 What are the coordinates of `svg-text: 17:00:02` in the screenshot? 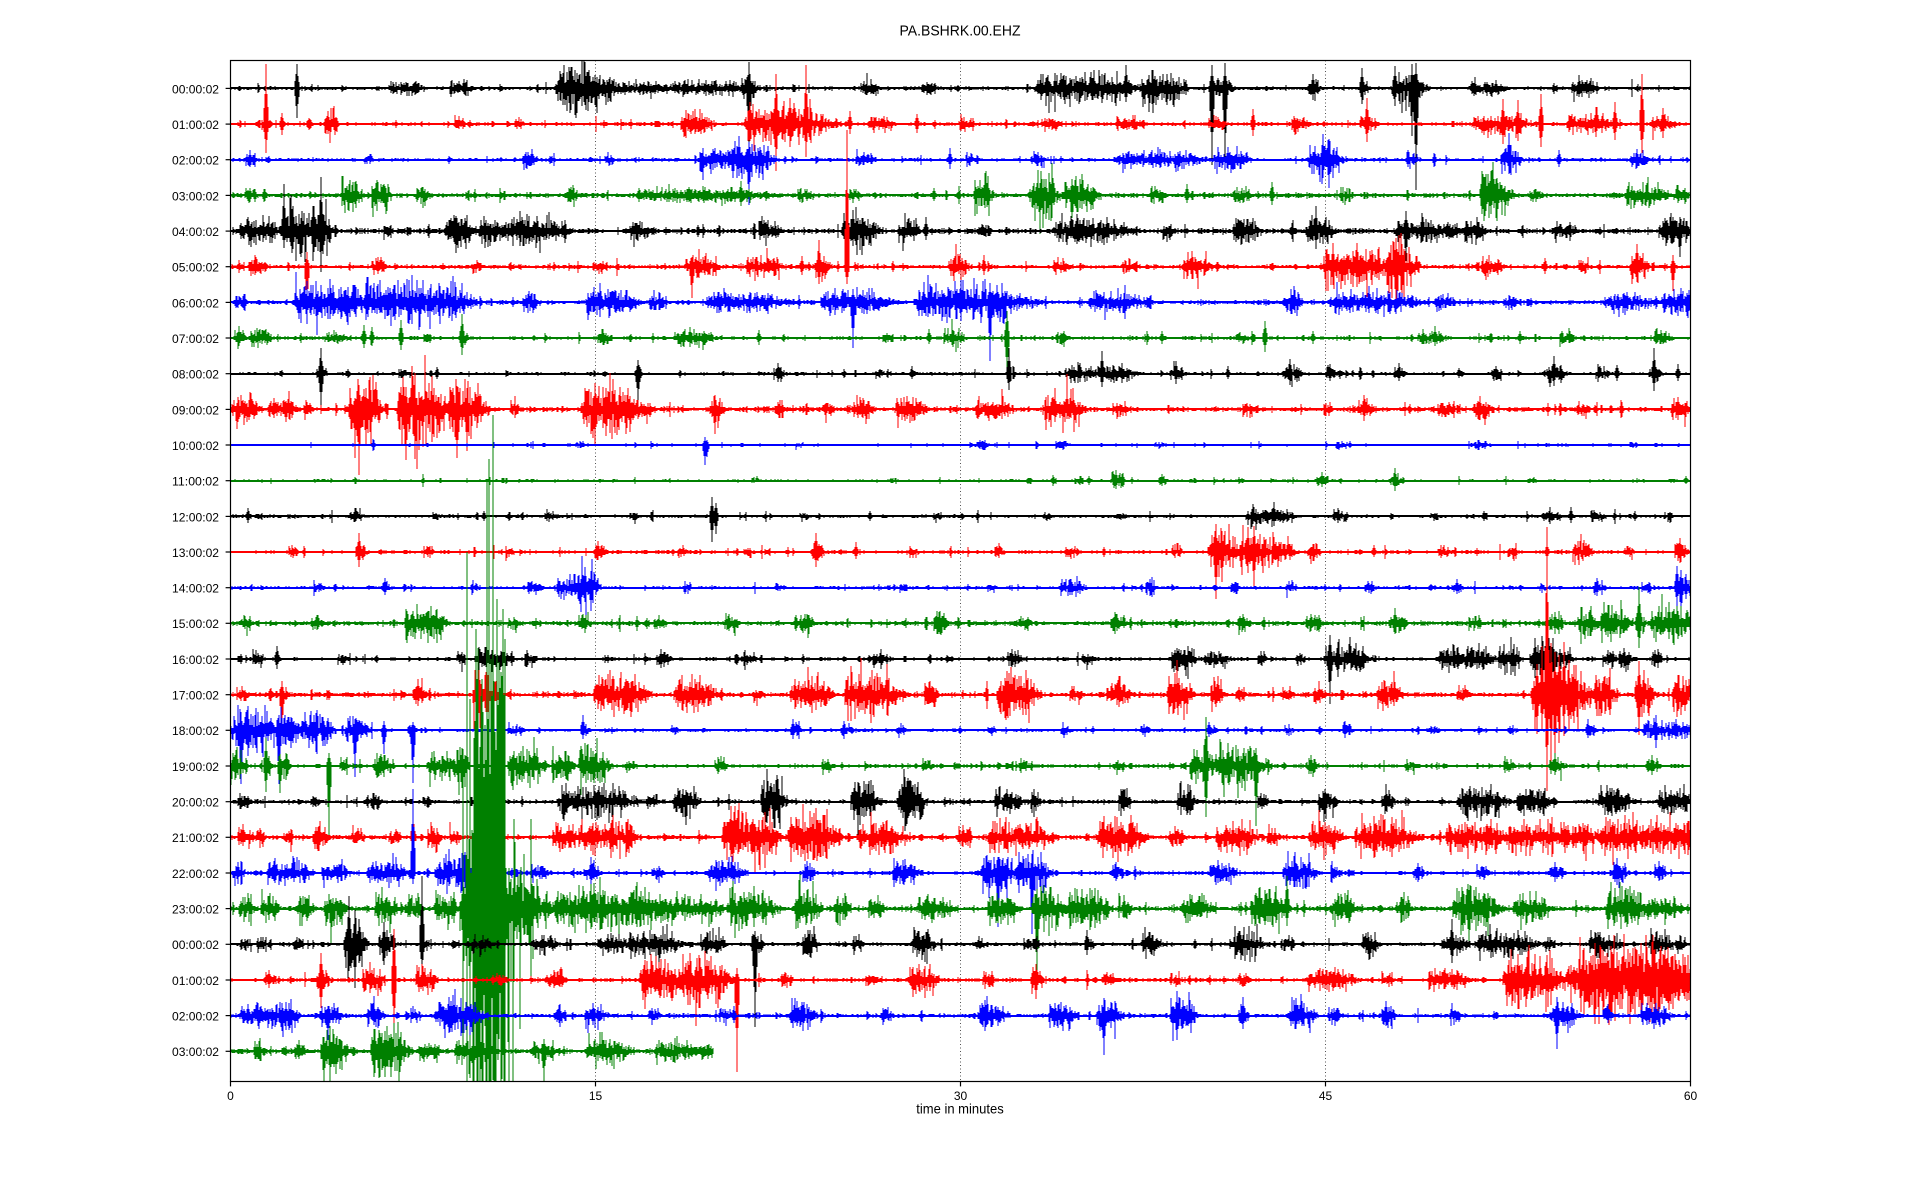 It's located at (195, 696).